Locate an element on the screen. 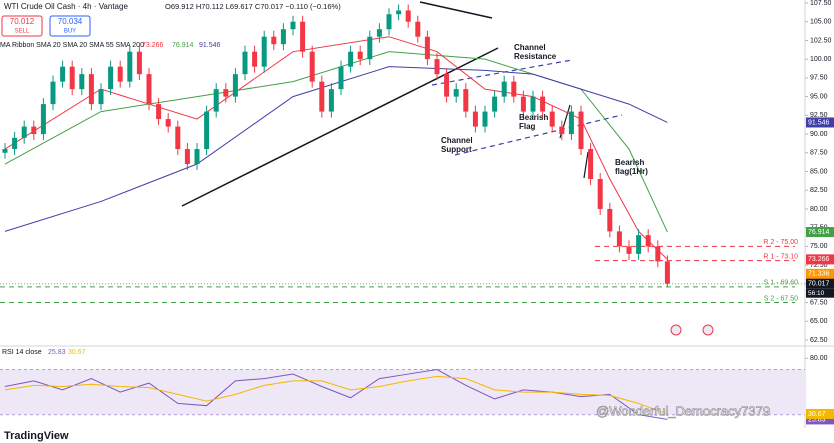 This screenshot has height=443, width=834. y-tick-label: 97.50 is located at coordinates (819, 78).